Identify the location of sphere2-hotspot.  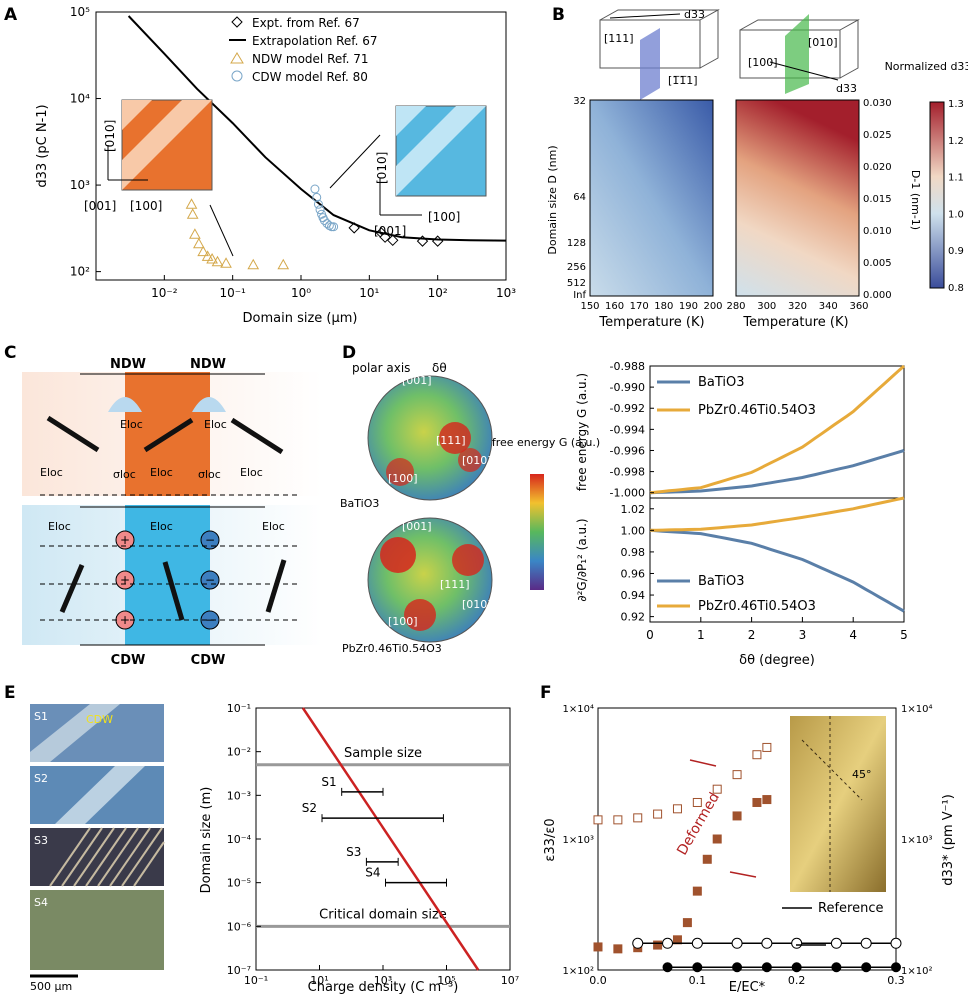
(398, 555).